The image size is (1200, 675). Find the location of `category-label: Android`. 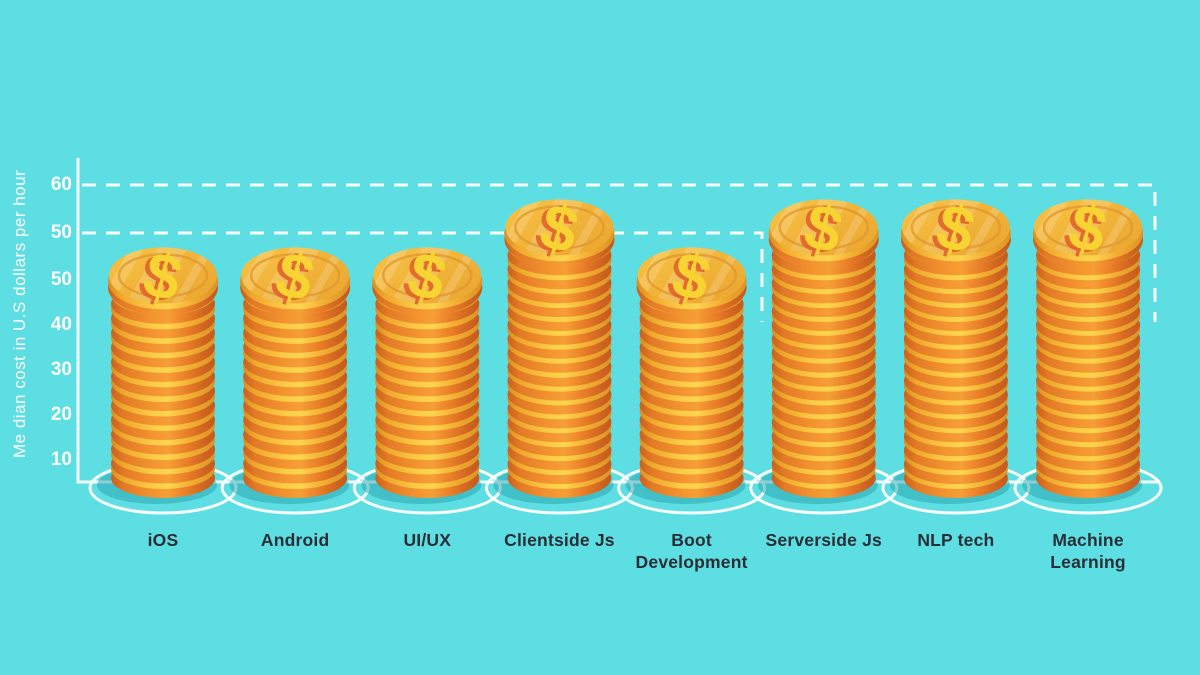

category-label: Android is located at coordinates (295, 540).